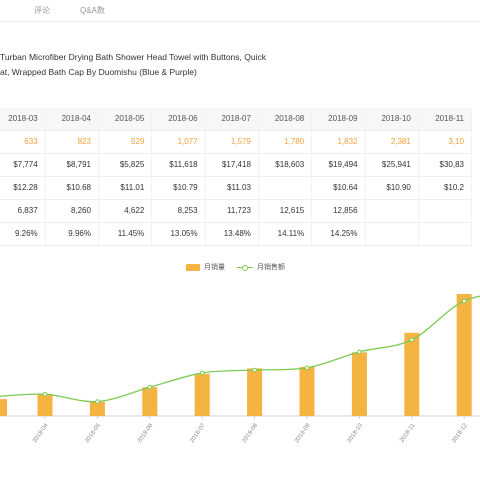 Image resolution: width=480 pixels, height=480 pixels. I want to click on x-tick-label: 2018-12, so click(460, 433).